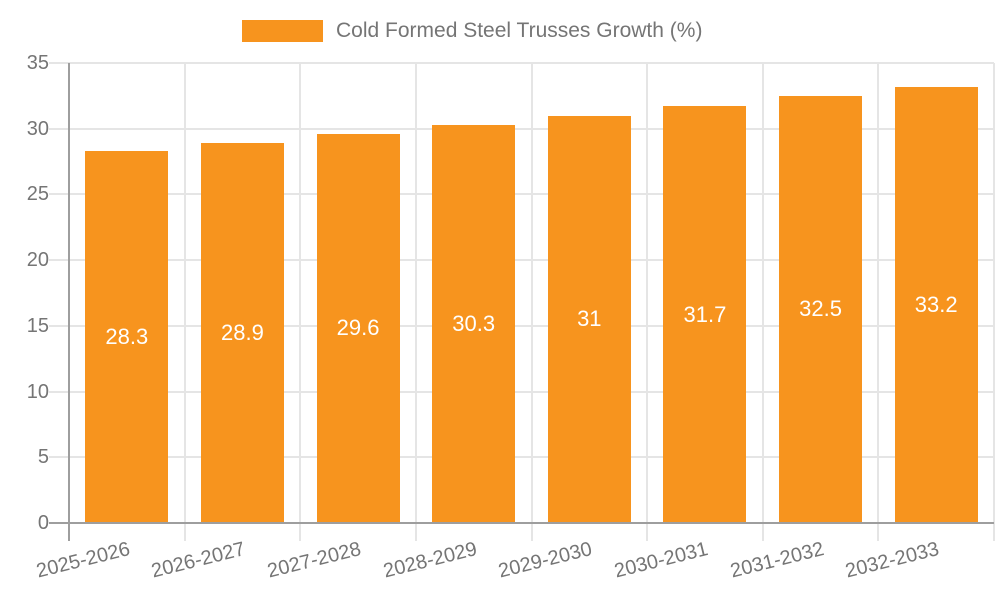 The height and width of the screenshot is (600, 1000). I want to click on y-tick-label: 5, so click(43, 457).